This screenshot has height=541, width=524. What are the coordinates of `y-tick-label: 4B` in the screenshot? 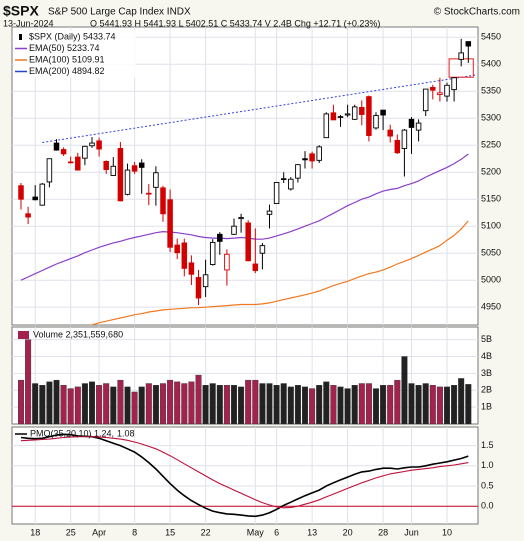 It's located at (486, 356).